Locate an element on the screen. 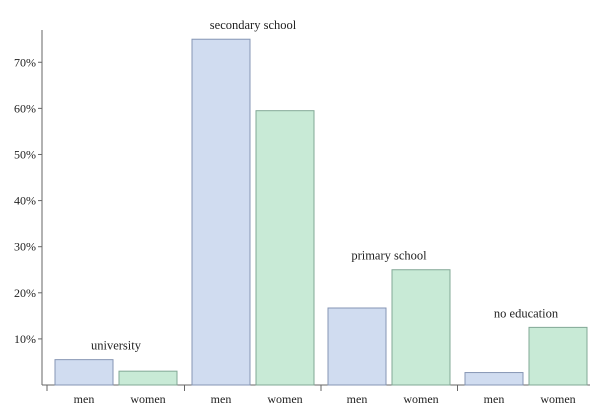 This screenshot has width=592, height=409. group-label: primary school is located at coordinates (389, 256).